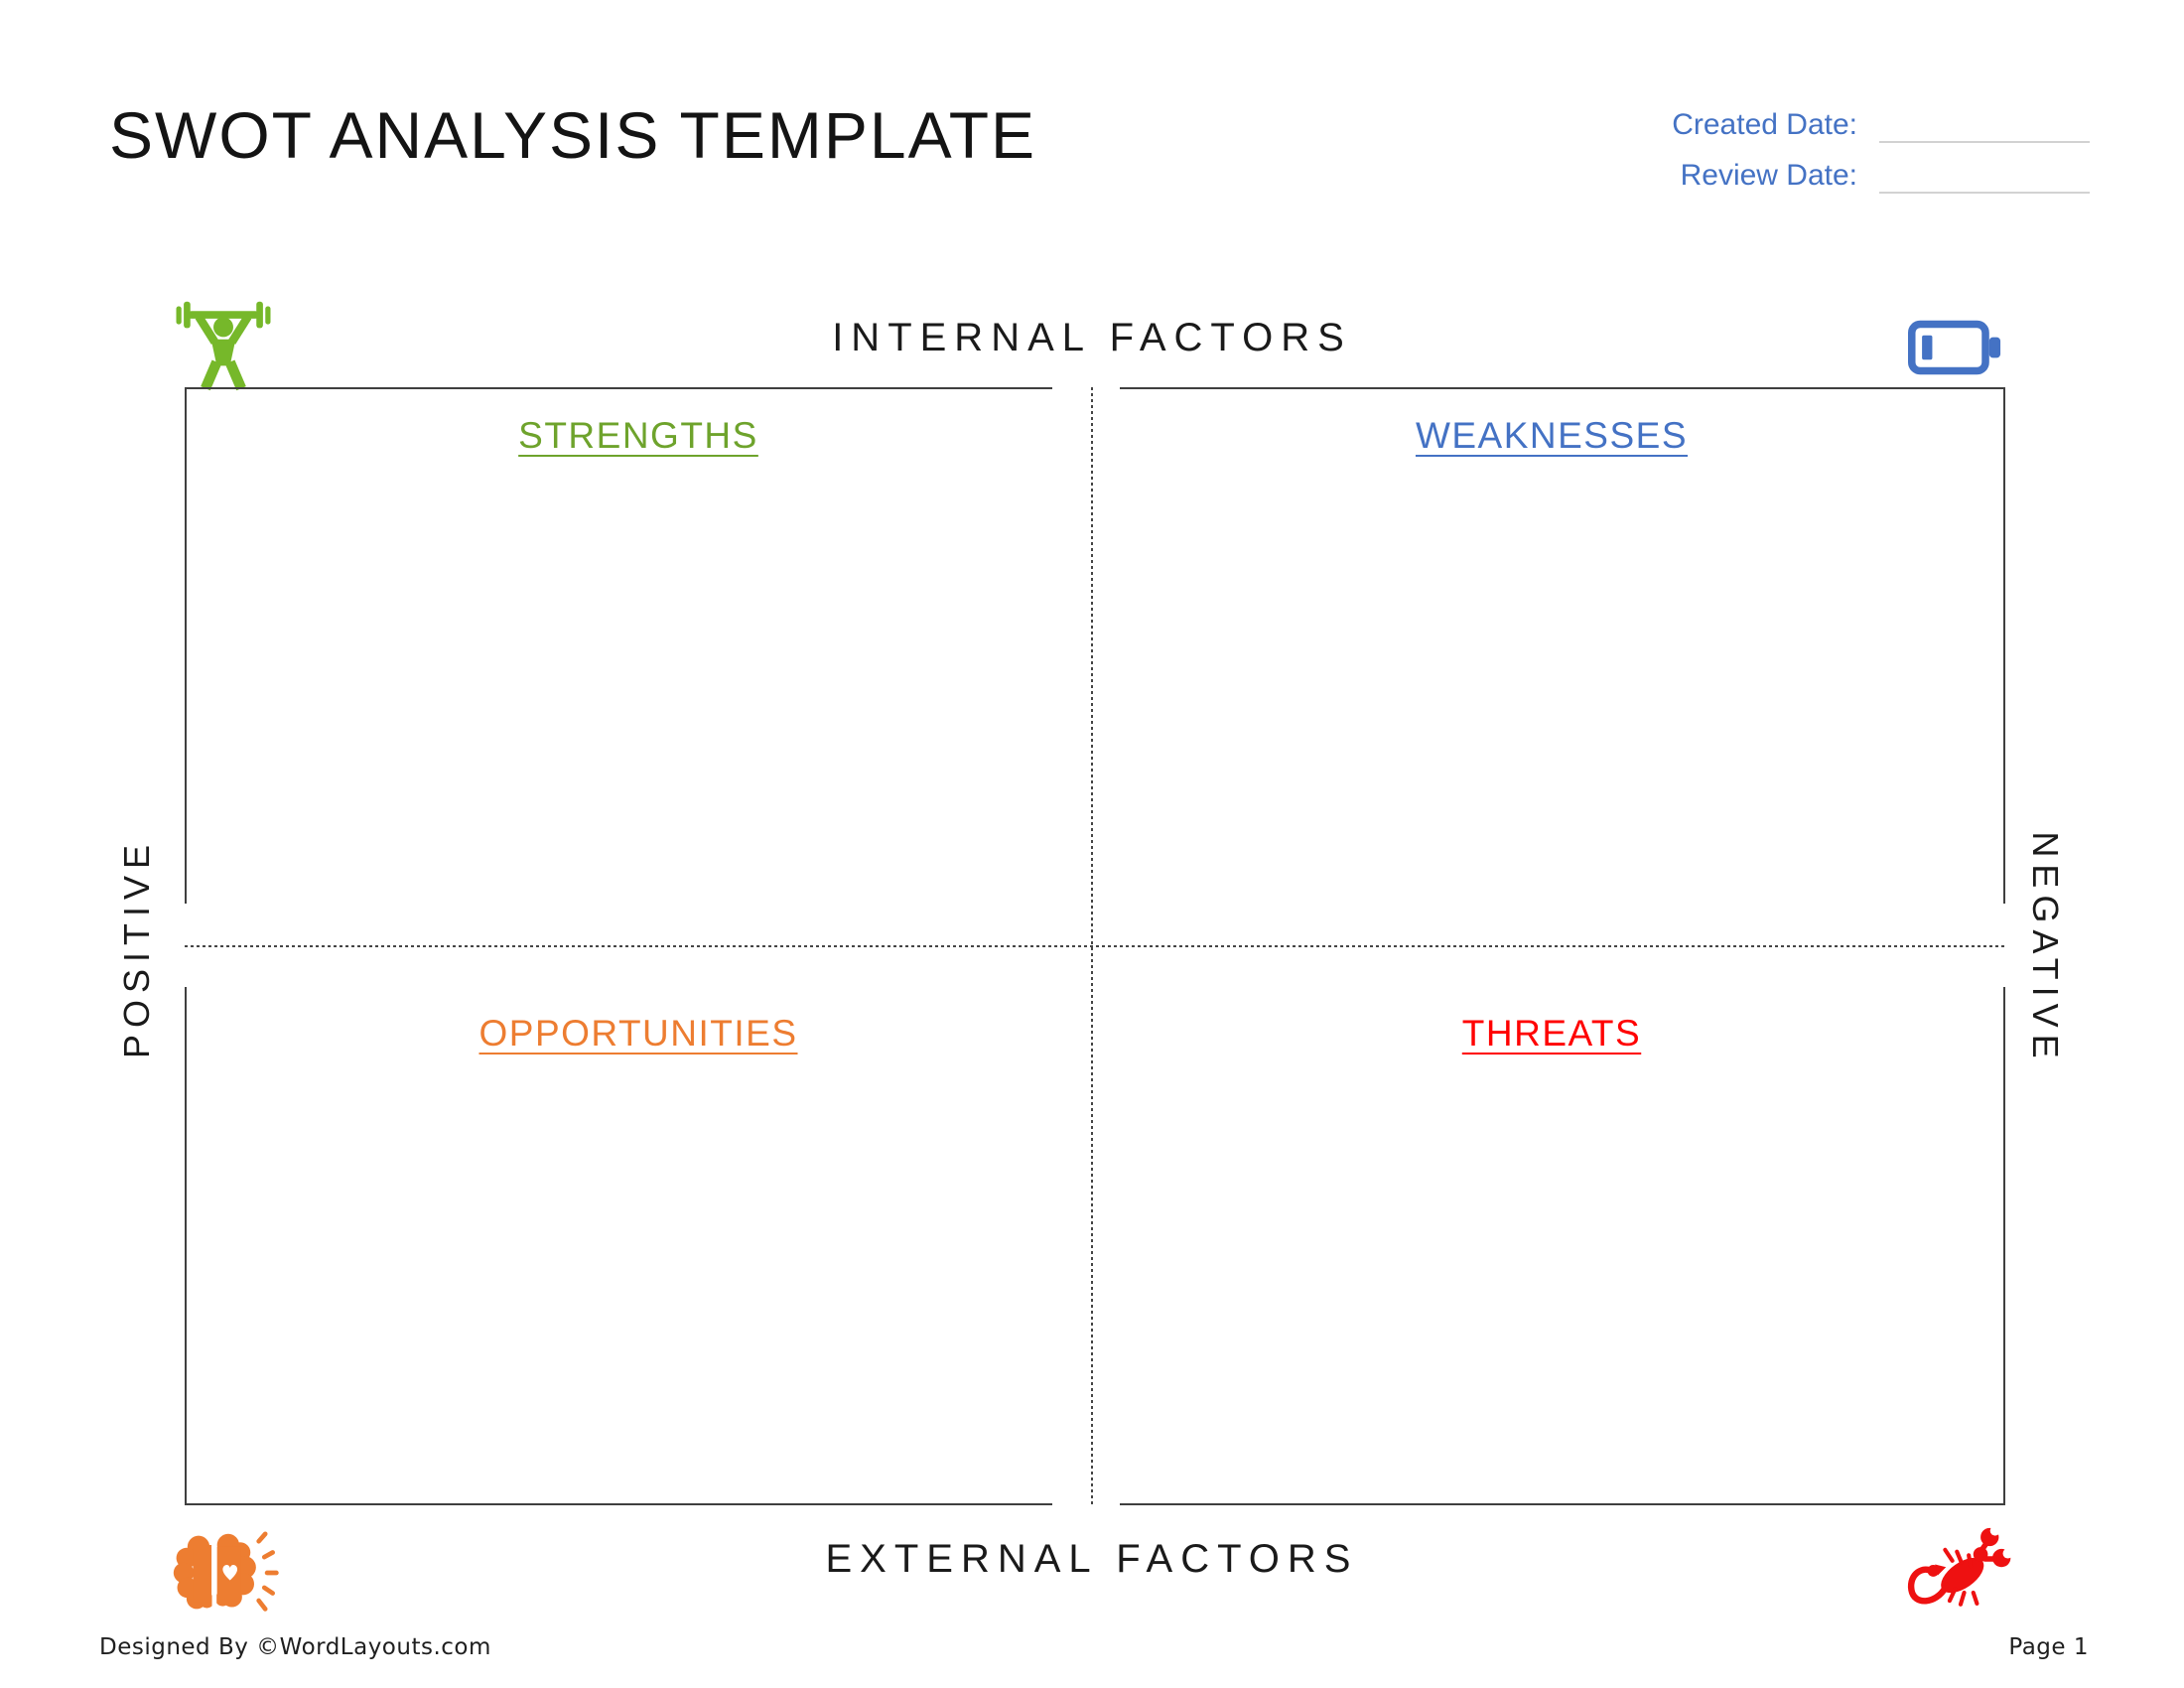 The height and width of the screenshot is (1688, 2184). What do you see at coordinates (136, 948) in the screenshot?
I see `positive-axis-label: POSITIVE` at bounding box center [136, 948].